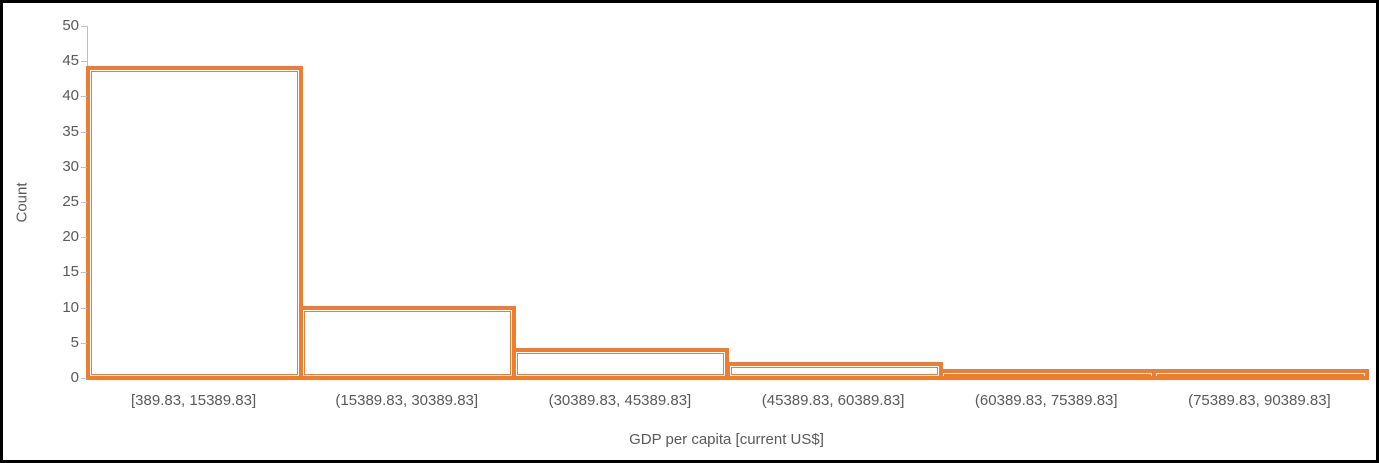 The height and width of the screenshot is (463, 1379). I want to click on x-tick-label: (45389.83, 60389.83], so click(833, 400).